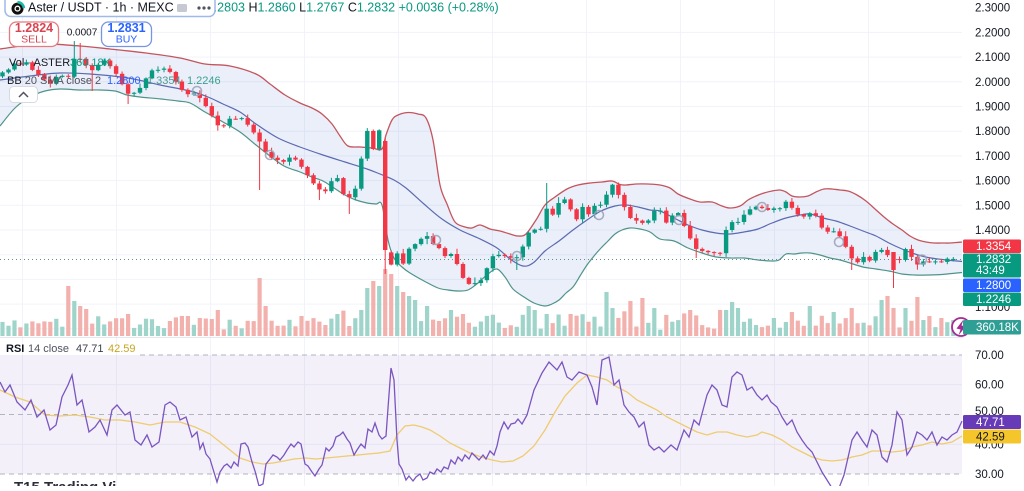 The image size is (1024, 491). What do you see at coordinates (127, 40) in the screenshot?
I see `svg-text: BUY` at bounding box center [127, 40].